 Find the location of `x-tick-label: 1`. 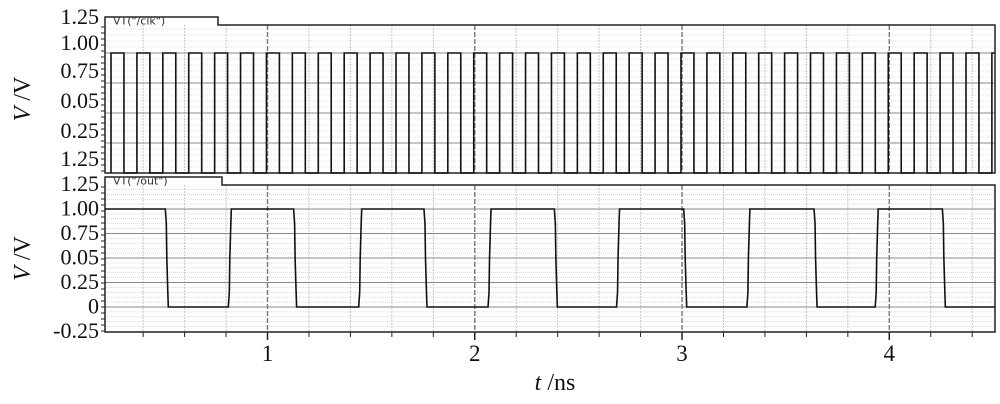

x-tick-label: 1 is located at coordinates (268, 353).